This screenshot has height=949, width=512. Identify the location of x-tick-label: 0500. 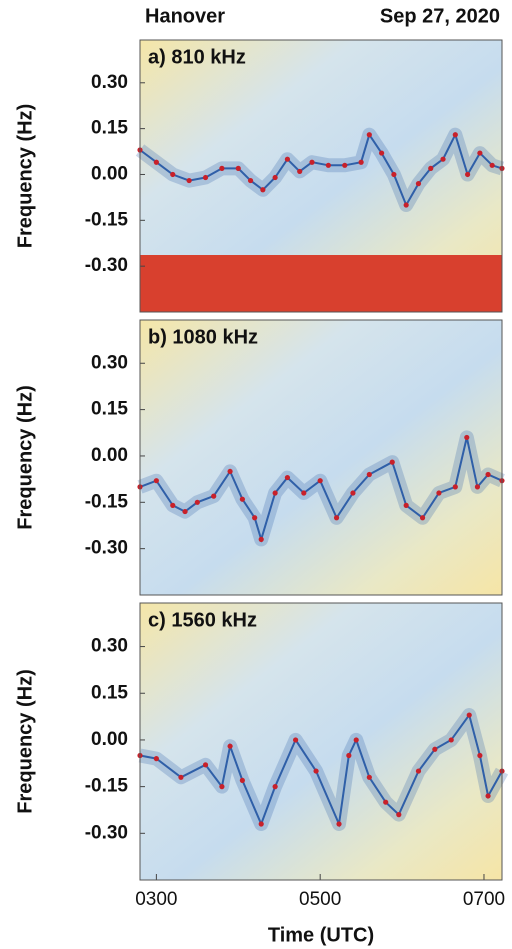
(320, 899).